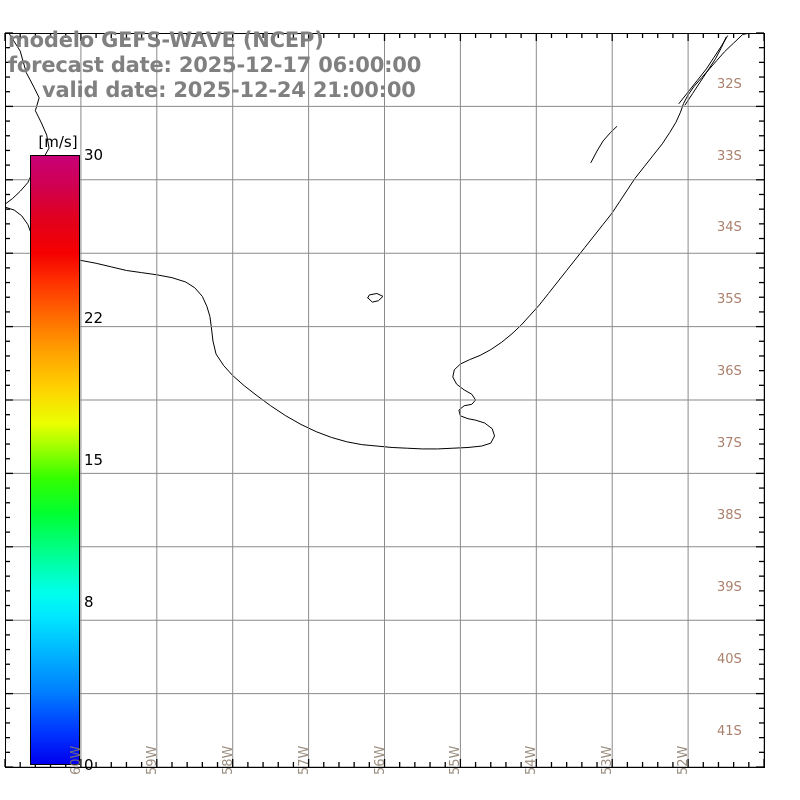 The height and width of the screenshot is (800, 800). Describe the element at coordinates (729, 300) in the screenshot. I see `lat-label-35S: 35S` at that location.